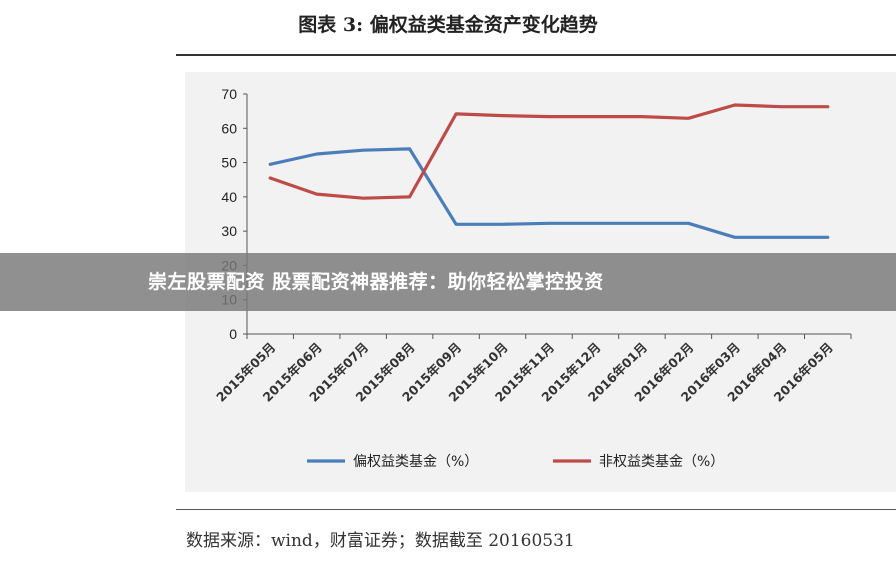 Image resolution: width=896 pixels, height=564 pixels. What do you see at coordinates (536, 55) in the screenshot?
I see `top-rule` at bounding box center [536, 55].